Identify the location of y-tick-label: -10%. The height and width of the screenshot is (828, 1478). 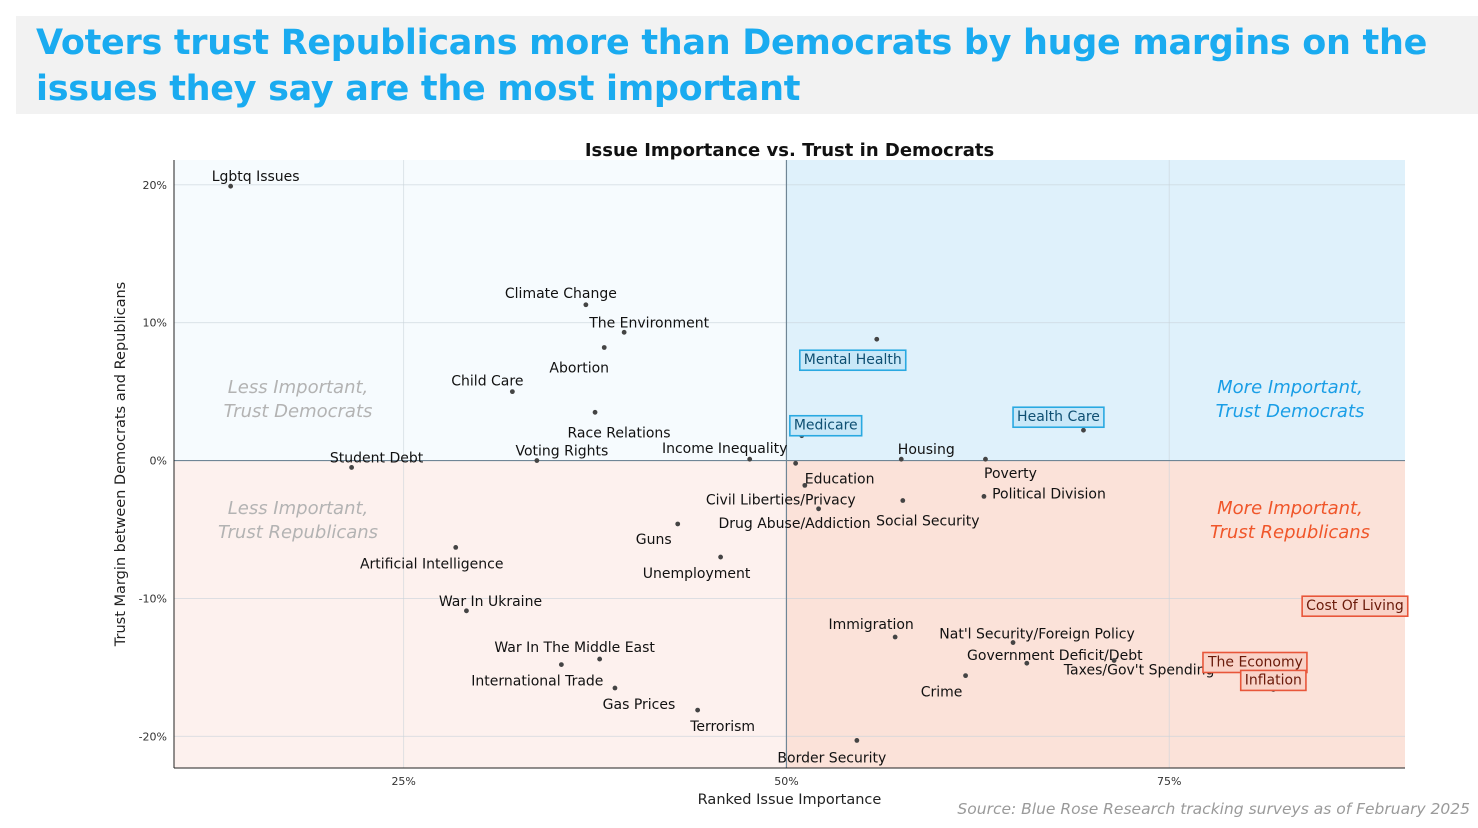
(153, 598).